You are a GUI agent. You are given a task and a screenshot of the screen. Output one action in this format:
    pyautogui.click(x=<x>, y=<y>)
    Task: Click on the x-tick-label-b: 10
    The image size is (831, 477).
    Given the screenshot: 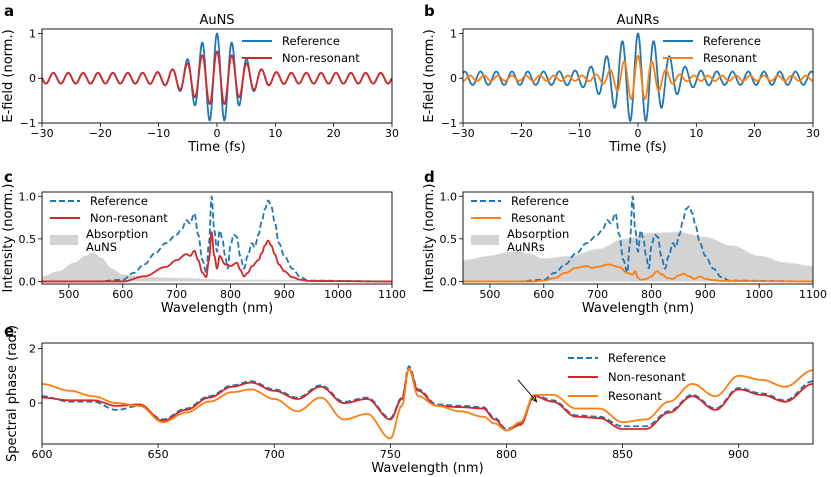 What is the action you would take?
    pyautogui.click(x=696, y=133)
    